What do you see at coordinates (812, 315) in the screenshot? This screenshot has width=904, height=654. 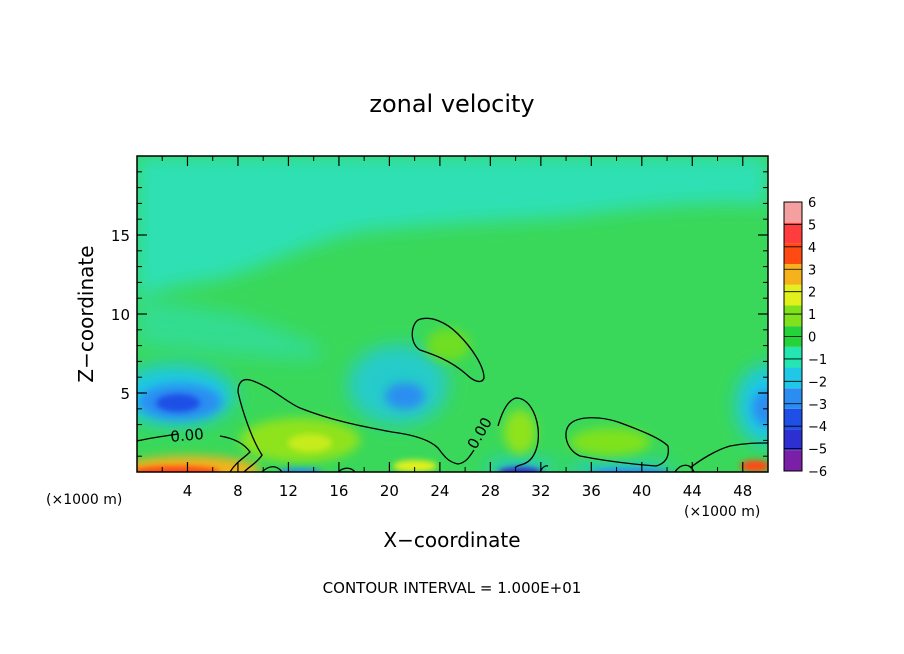 I see `colorbar-label: 1` at bounding box center [812, 315].